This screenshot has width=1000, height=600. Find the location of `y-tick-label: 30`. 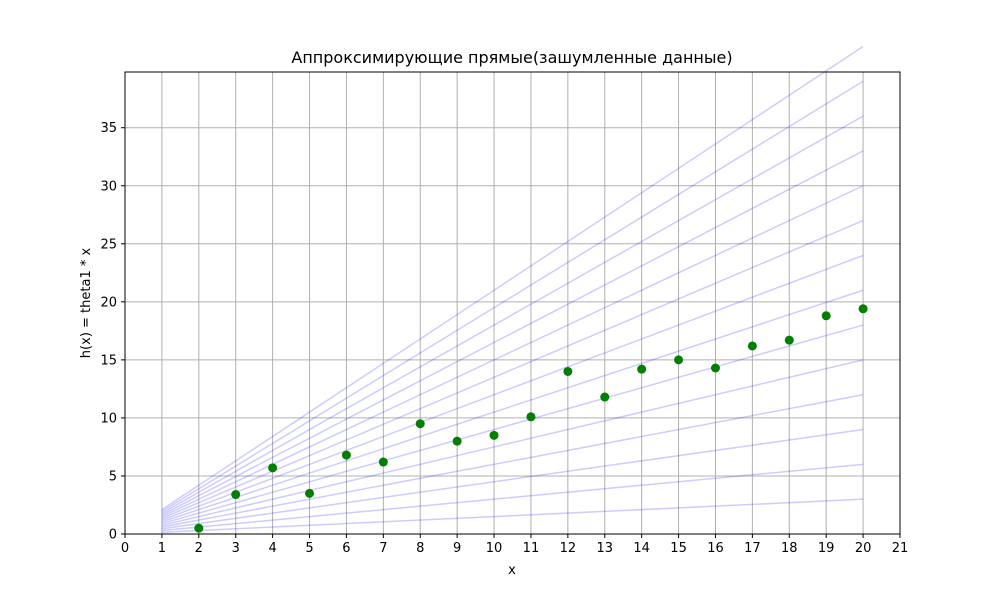

y-tick-label: 30 is located at coordinates (108, 186).